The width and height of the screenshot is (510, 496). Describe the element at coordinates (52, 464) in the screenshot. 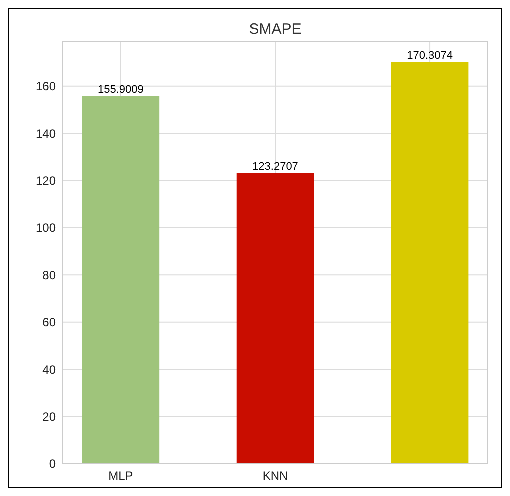

I see `y-tick-label: 0` at that location.